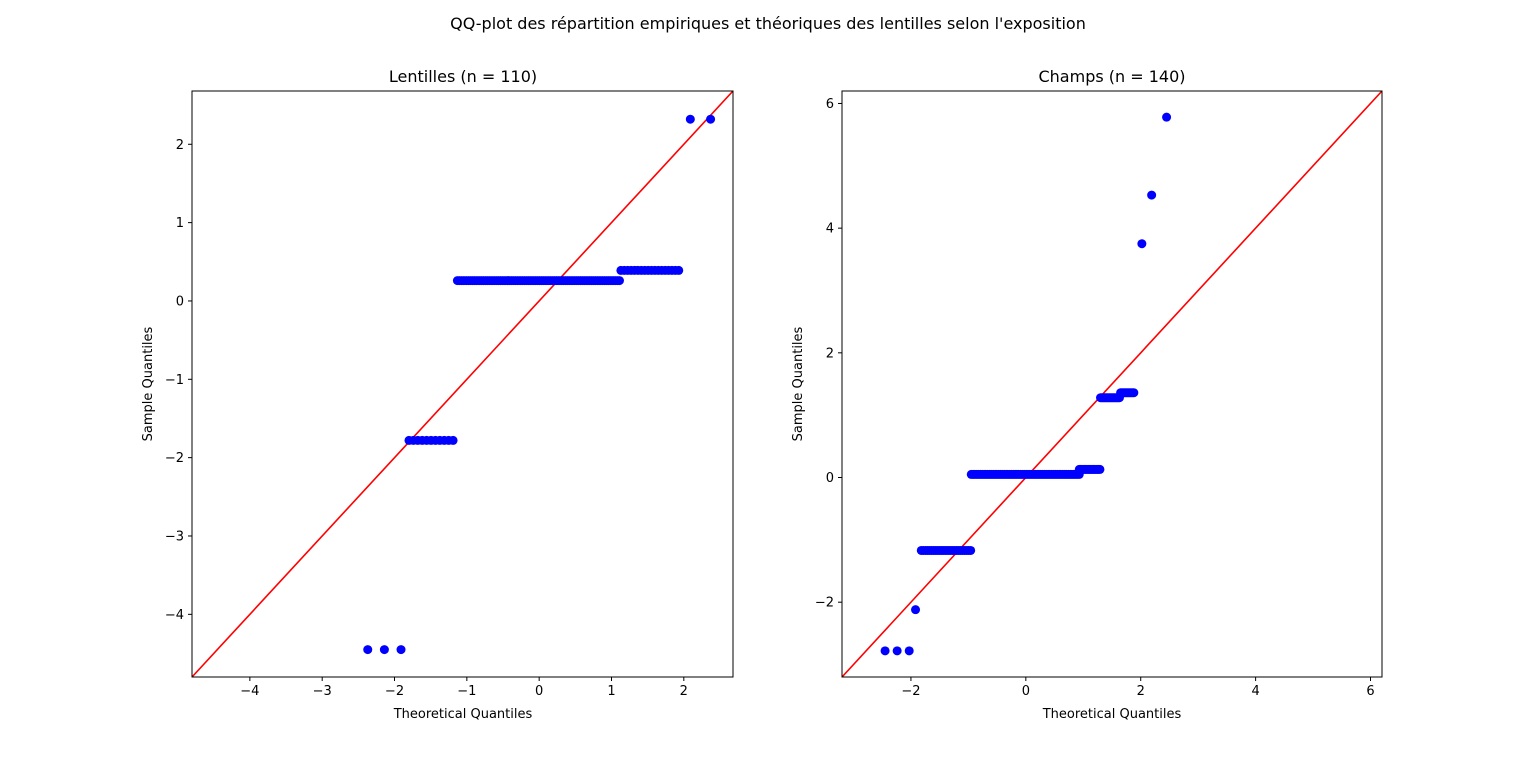 This screenshot has height=761, width=1536. I want to click on right-y-tick-label: −2, so click(824, 603).